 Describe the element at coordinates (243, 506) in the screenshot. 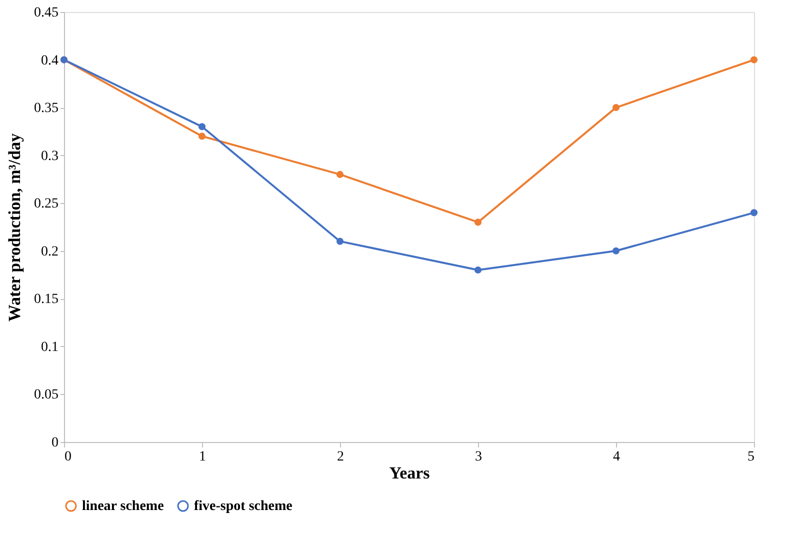

I see `legend-label: five-spot scheme` at that location.